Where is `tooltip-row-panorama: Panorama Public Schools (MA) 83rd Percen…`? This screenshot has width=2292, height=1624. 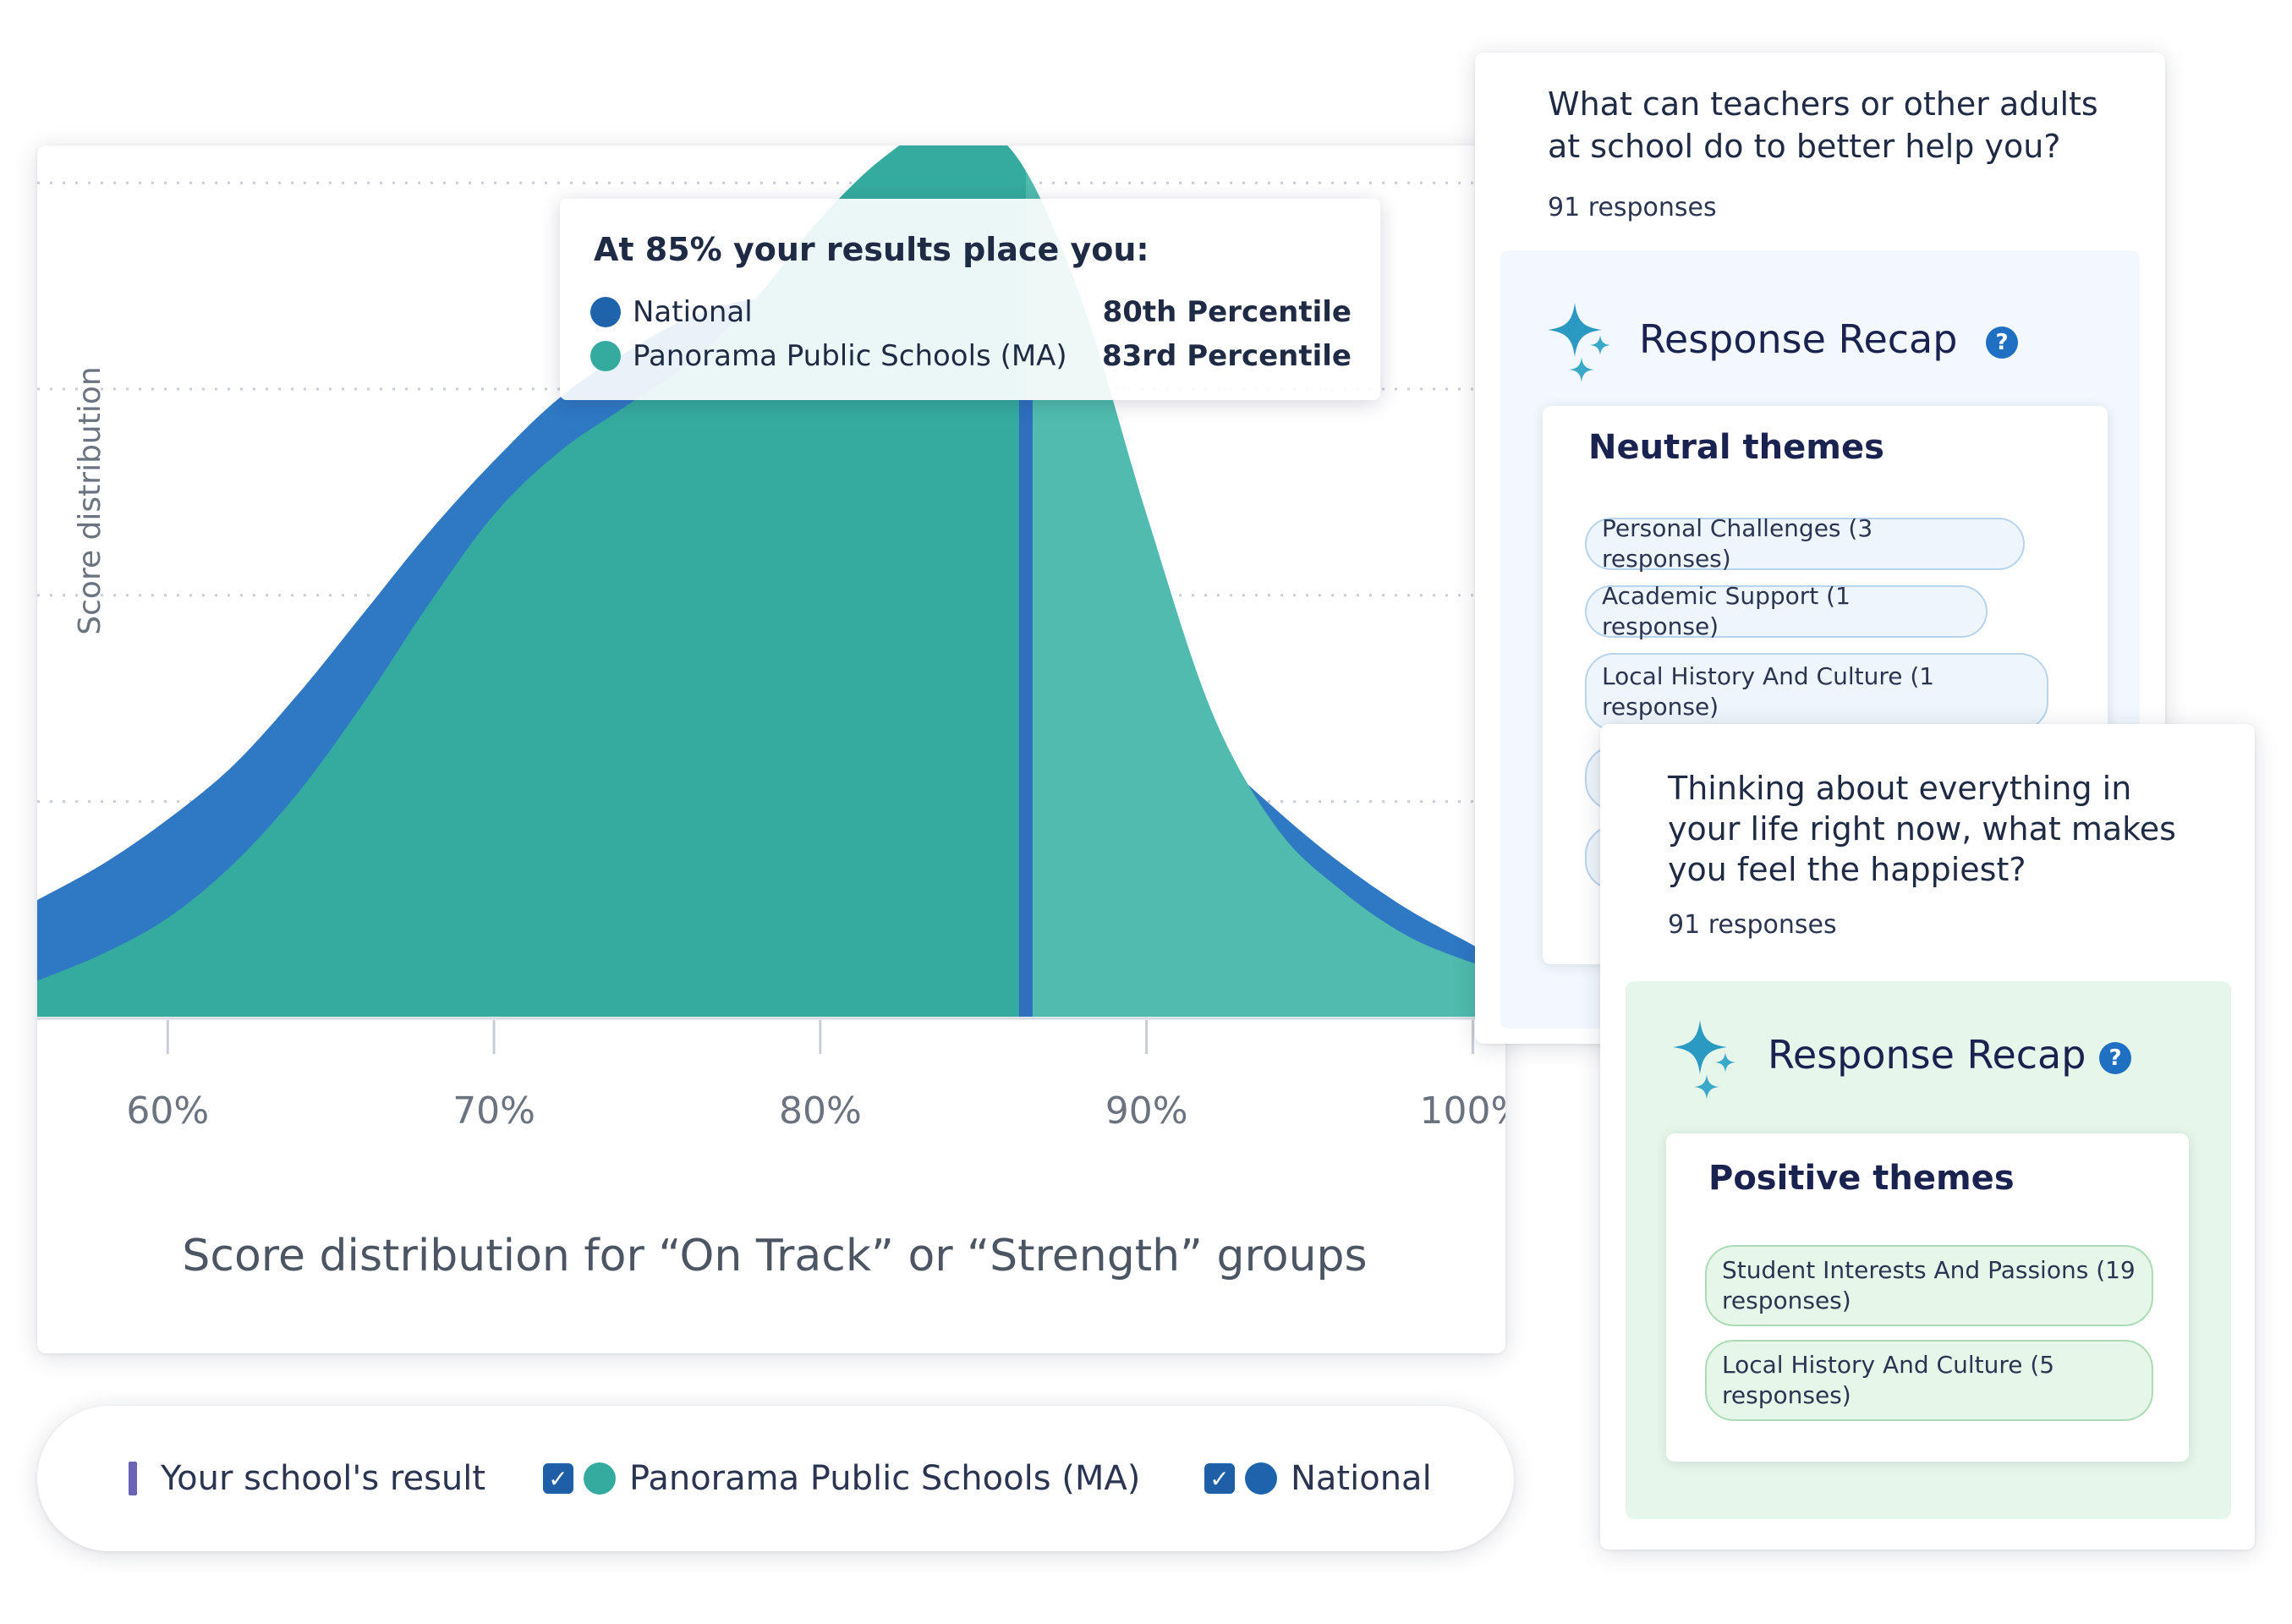
tooltip-row-panorama: Panorama Public Schools (MA) 83rd Percen… is located at coordinates (971, 357).